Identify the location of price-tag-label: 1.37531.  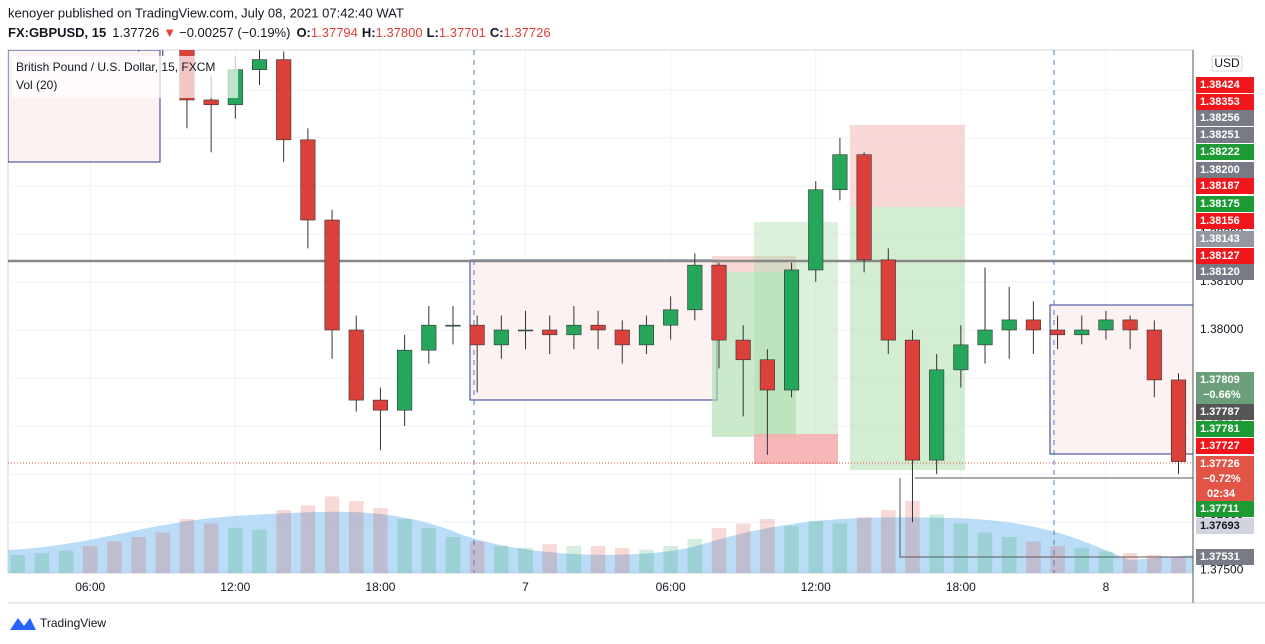
(1220, 557).